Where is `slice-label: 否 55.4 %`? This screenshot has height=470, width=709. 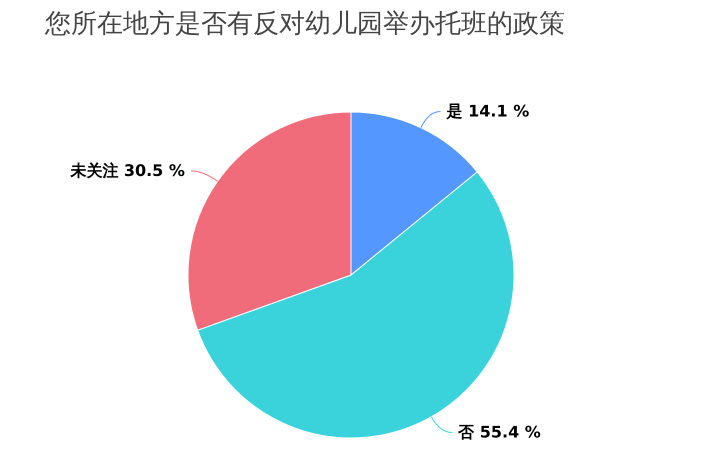
slice-label: 否 55.4 % is located at coordinates (499, 432).